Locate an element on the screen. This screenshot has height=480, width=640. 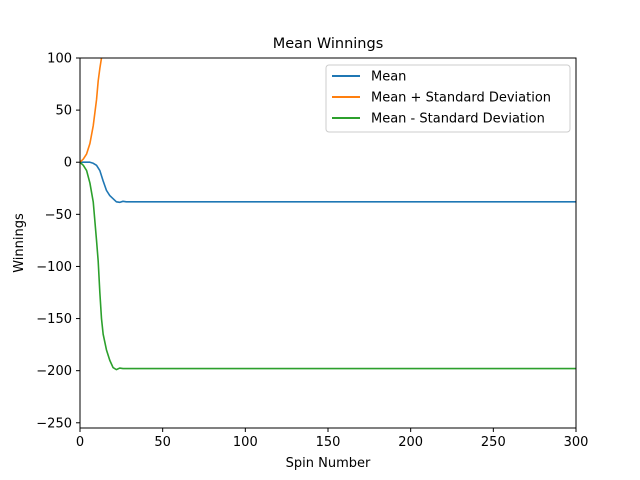
x-axis-ticks: 0 50 100 150 200 250 300 is located at coordinates (332, 439).